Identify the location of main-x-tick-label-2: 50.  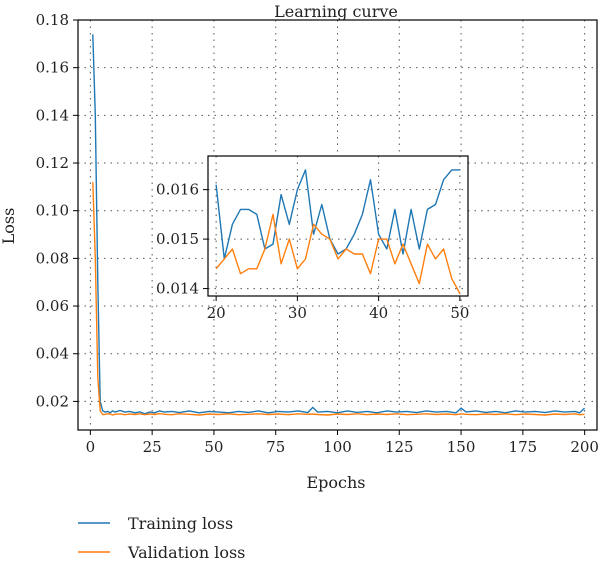
(213, 447).